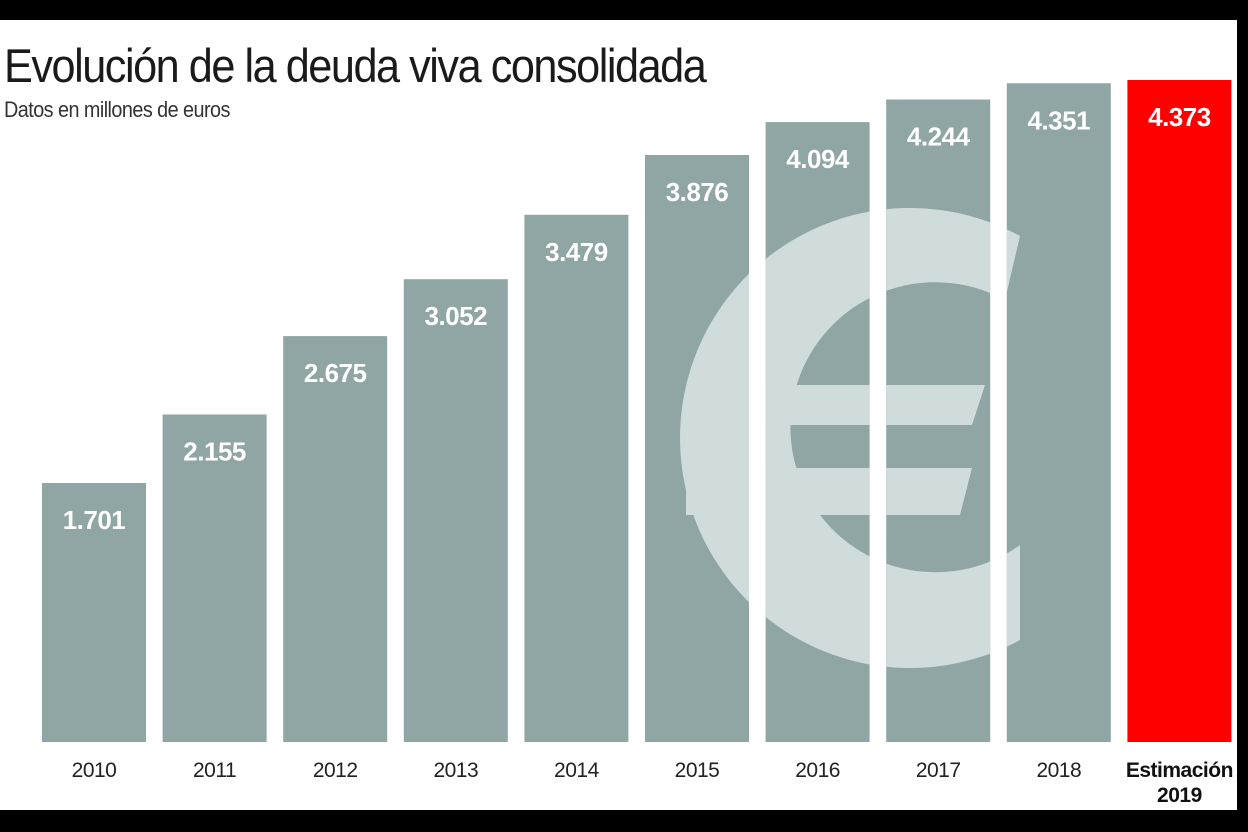 The image size is (1248, 832). What do you see at coordinates (455, 510) in the screenshot?
I see `bar-2013` at bounding box center [455, 510].